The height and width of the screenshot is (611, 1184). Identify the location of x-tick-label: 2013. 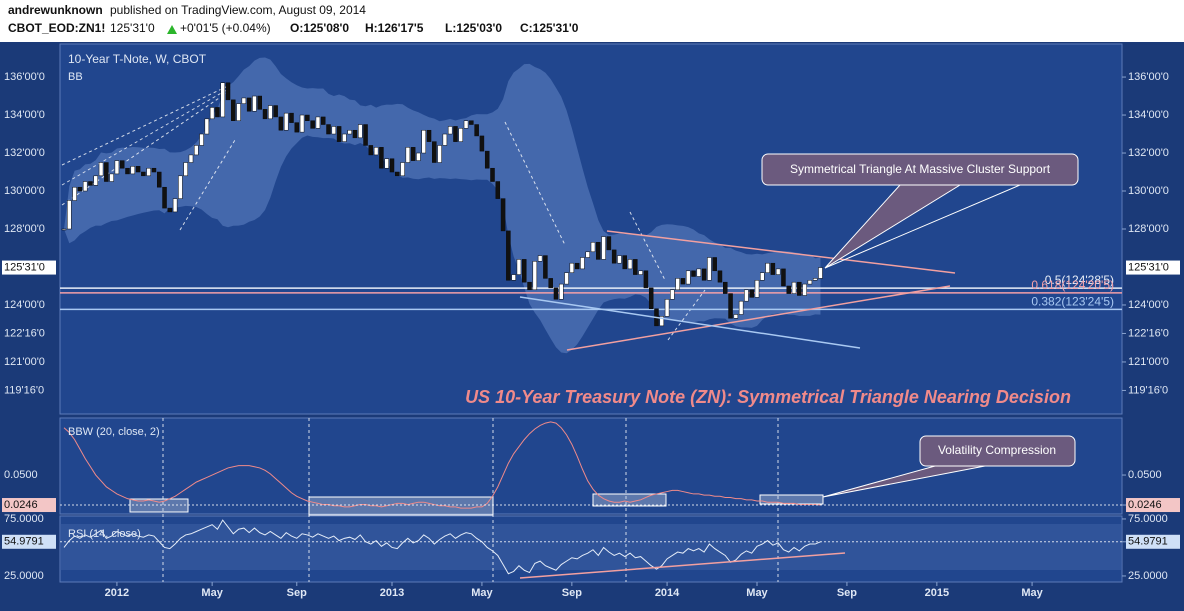
(392, 593).